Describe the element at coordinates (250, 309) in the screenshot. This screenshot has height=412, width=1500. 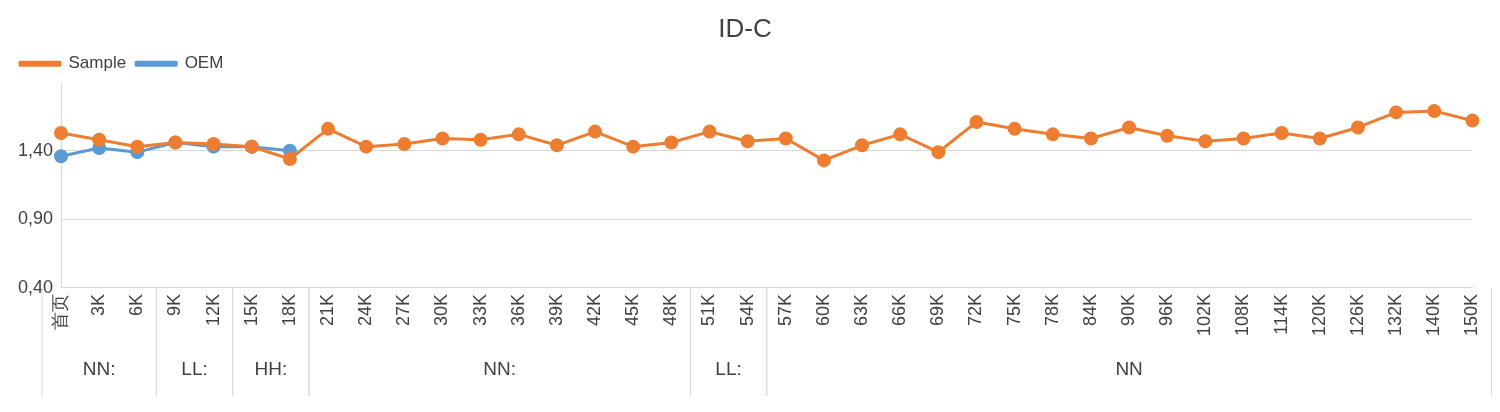
I see `x-tick-label: 15K` at that location.